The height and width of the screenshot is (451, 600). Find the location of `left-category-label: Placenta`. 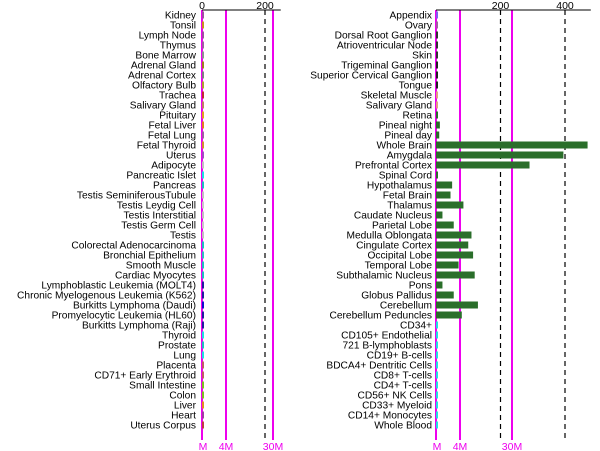

left-category-label: Placenta is located at coordinates (176, 366).